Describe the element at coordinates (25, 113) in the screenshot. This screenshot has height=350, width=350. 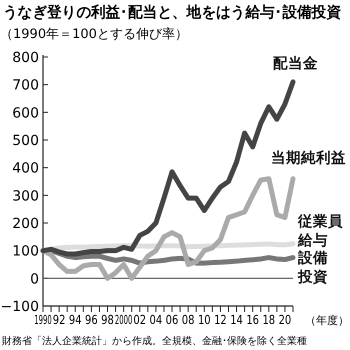
I see `ytick: 600` at that location.